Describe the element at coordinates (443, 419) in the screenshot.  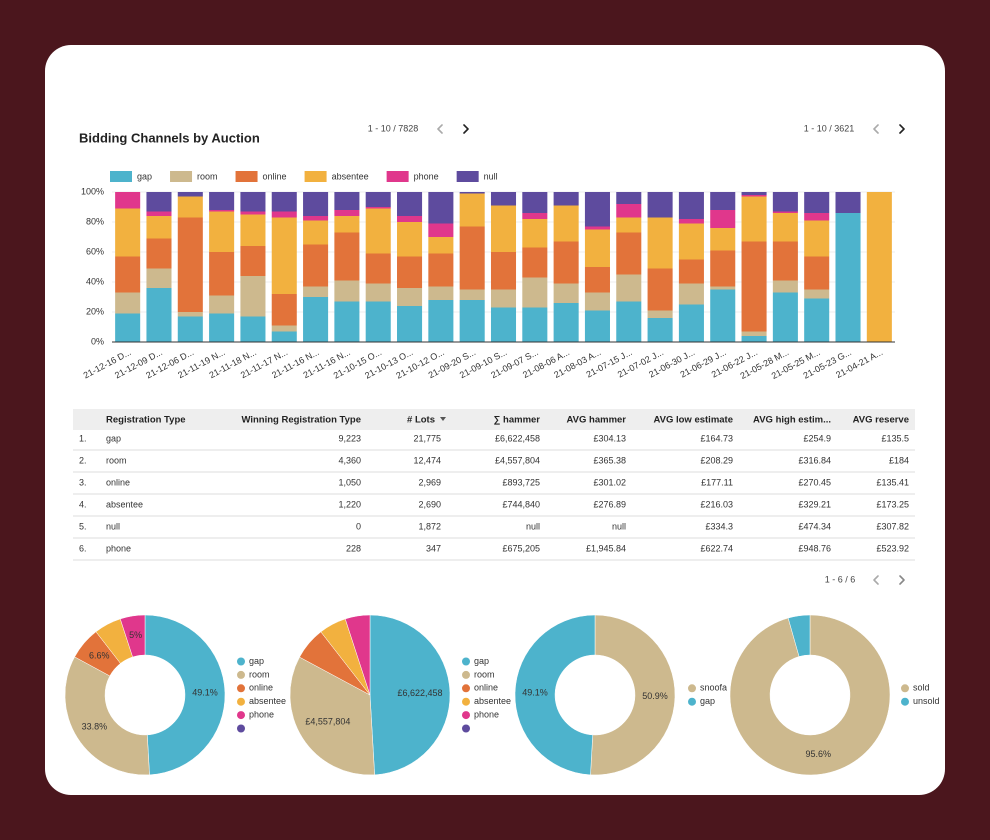
I see `sort-indicator` at that location.